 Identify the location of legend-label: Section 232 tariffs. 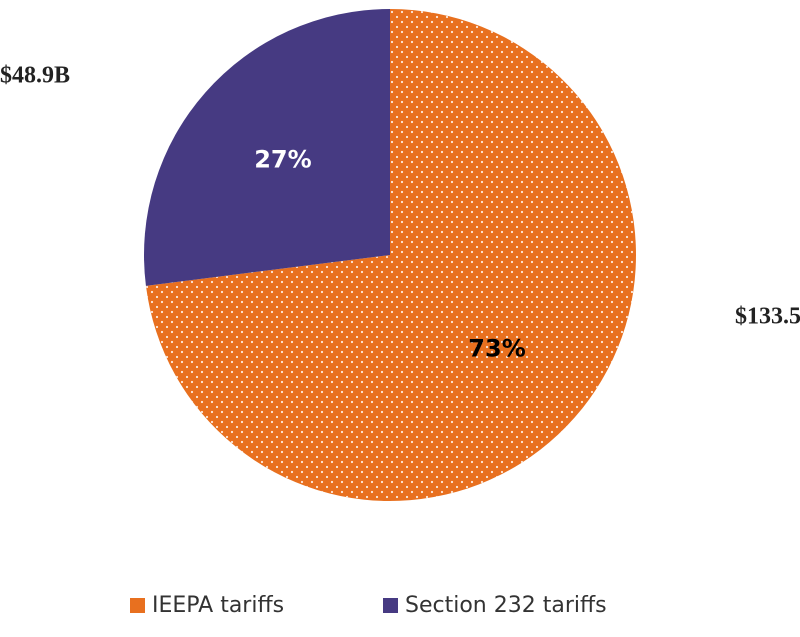
(506, 605).